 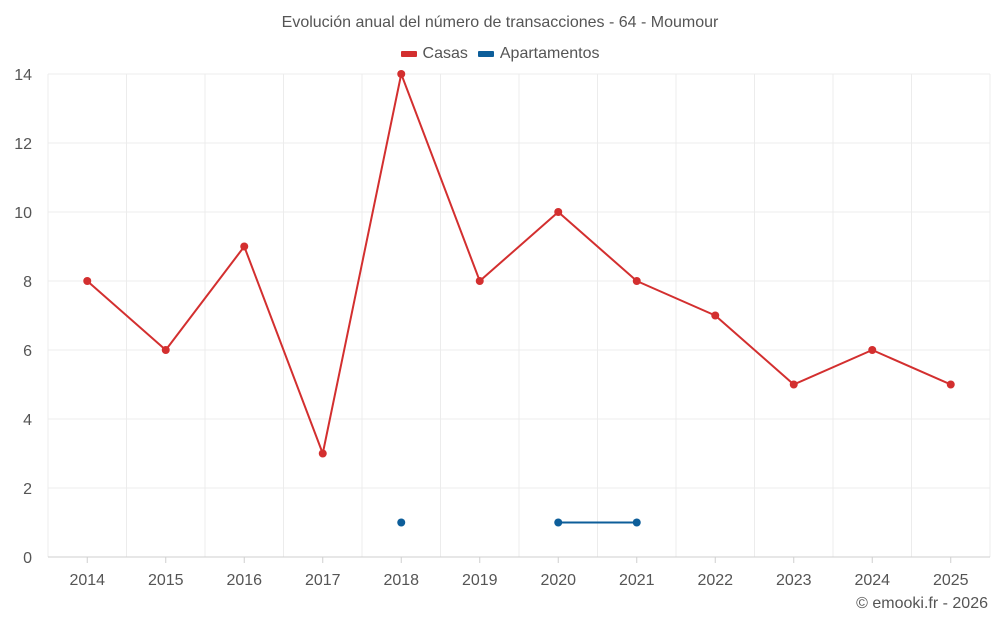 What do you see at coordinates (408, 54) in the screenshot?
I see `legend-swatch-casas` at bounding box center [408, 54].